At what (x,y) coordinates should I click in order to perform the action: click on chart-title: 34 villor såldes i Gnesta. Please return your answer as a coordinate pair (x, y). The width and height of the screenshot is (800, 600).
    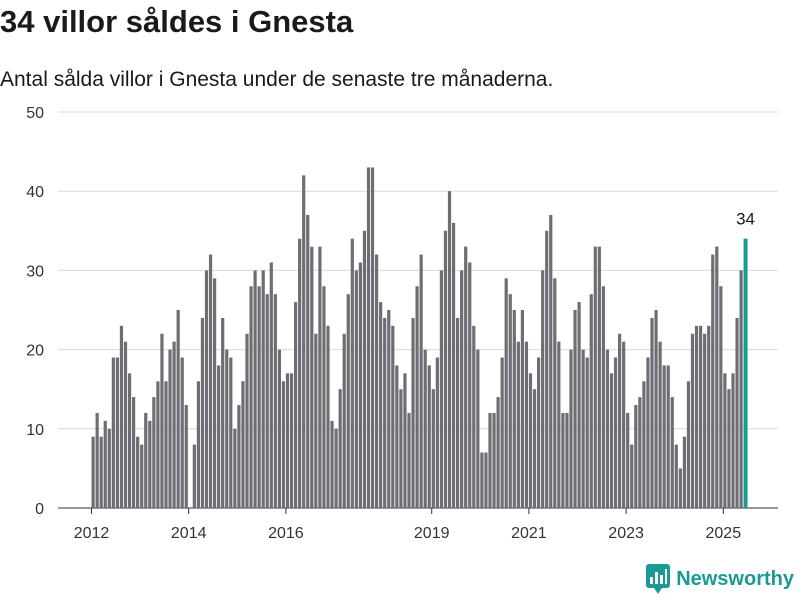
    Looking at the image, I should click on (177, 21).